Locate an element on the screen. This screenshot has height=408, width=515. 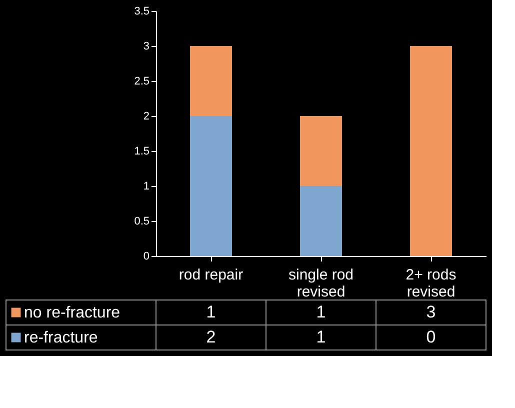
data-label: 3 is located at coordinates (431, 312).